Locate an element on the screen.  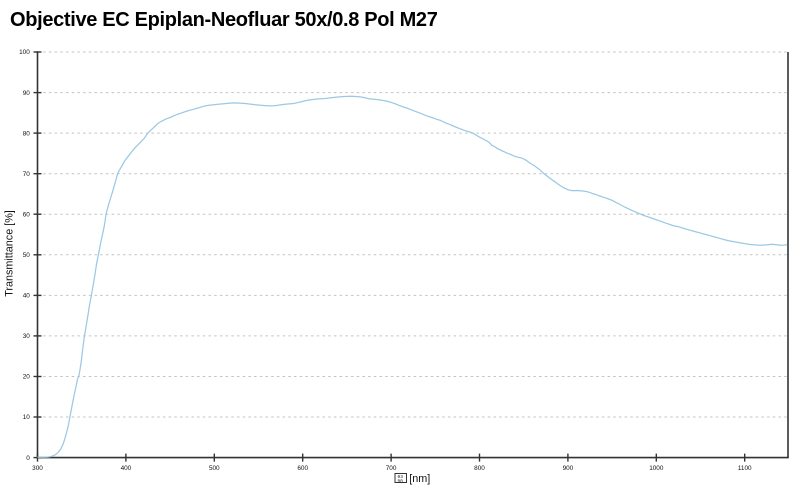
svg-text: 900 is located at coordinates (568, 468).